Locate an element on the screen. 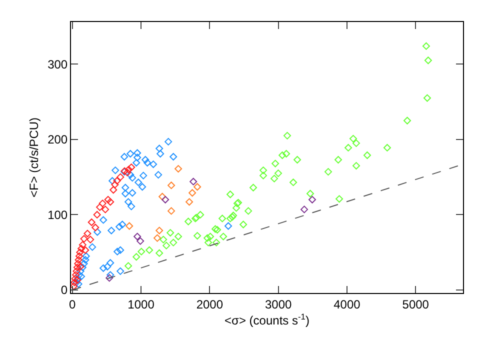 Image resolution: width=485 pixels, height=338 pixels. y-tick-label: 300 is located at coordinates (58, 64).